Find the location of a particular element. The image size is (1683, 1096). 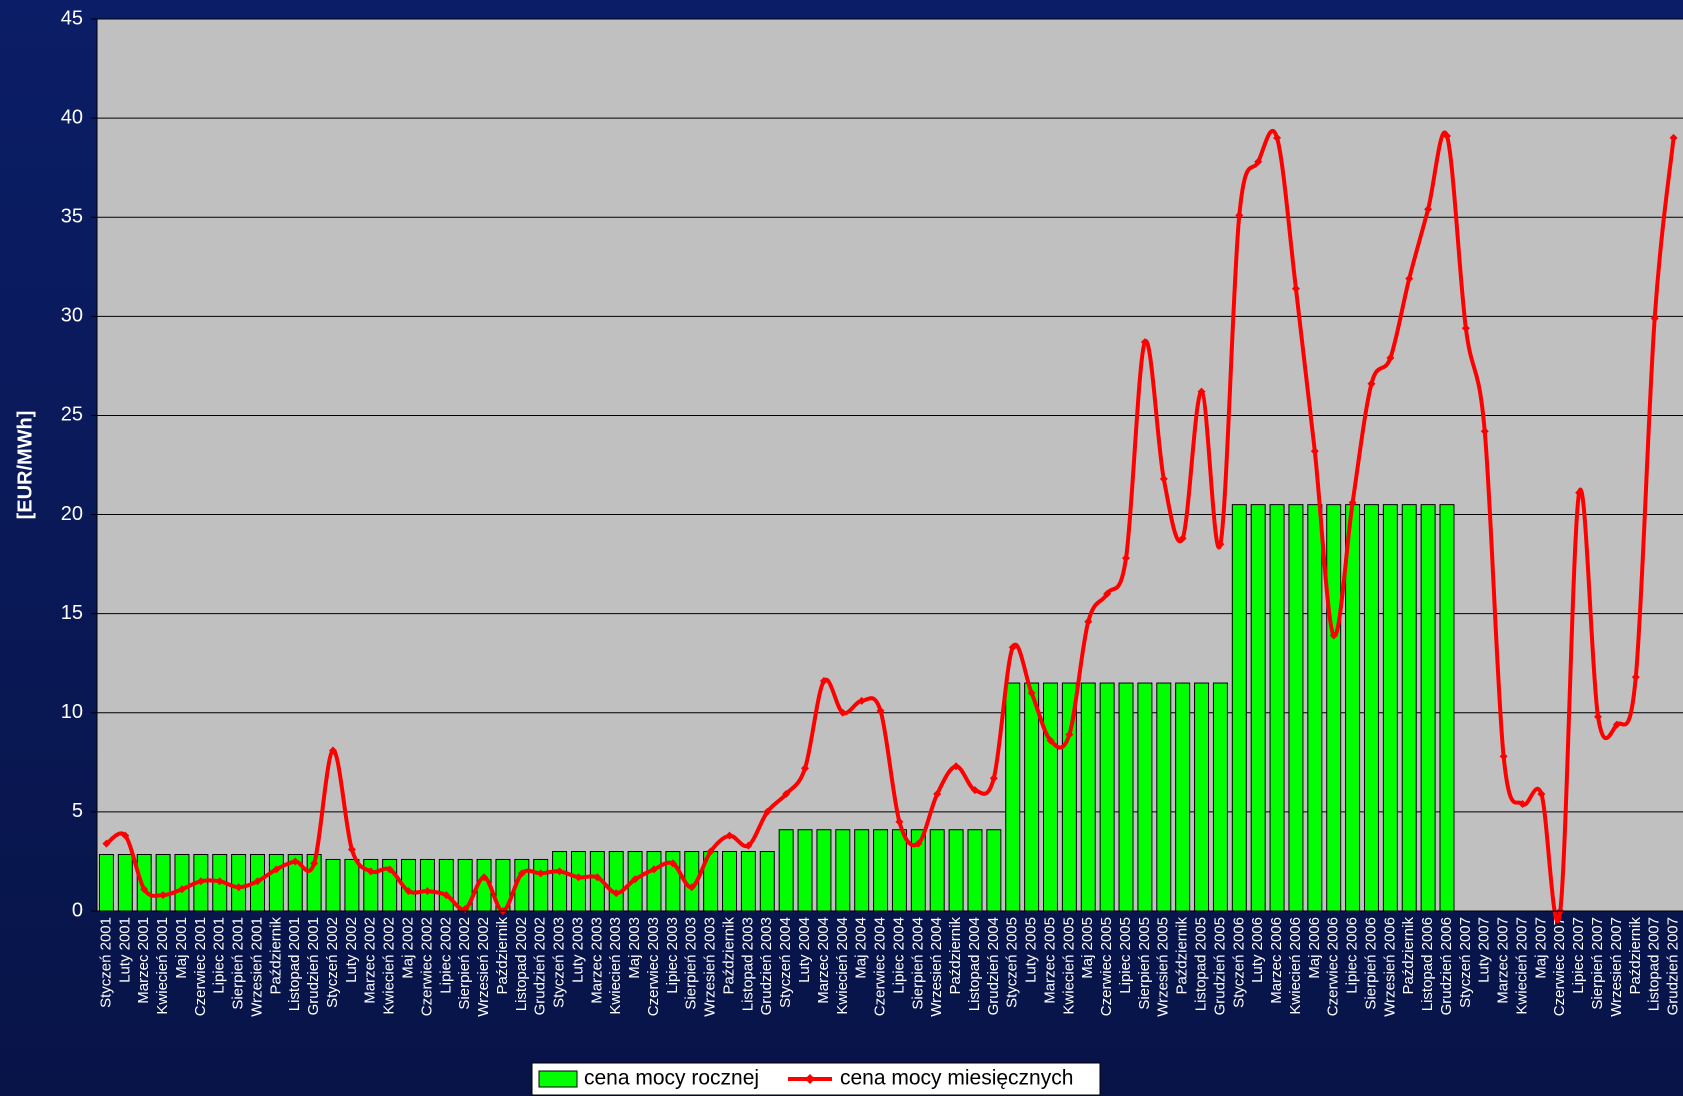

y-tick-label: 35 is located at coordinates (72, 217).